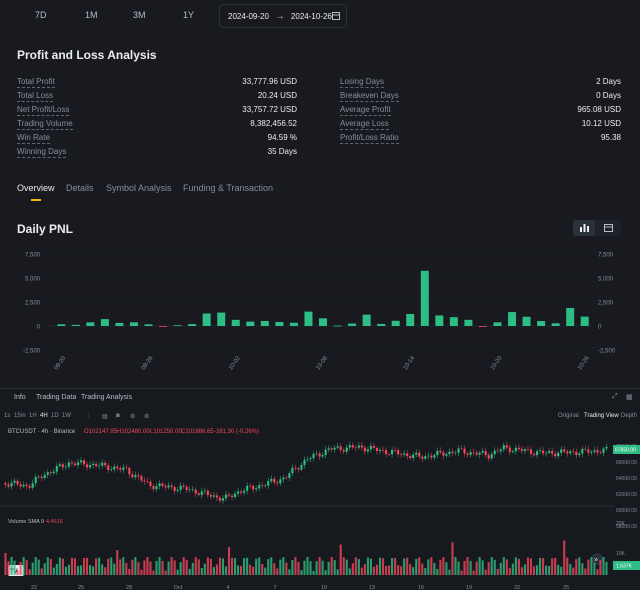 The width and height of the screenshot is (640, 590). Describe the element at coordinates (105, 417) in the screenshot. I see `chart-style-icon: ▤` at that location.